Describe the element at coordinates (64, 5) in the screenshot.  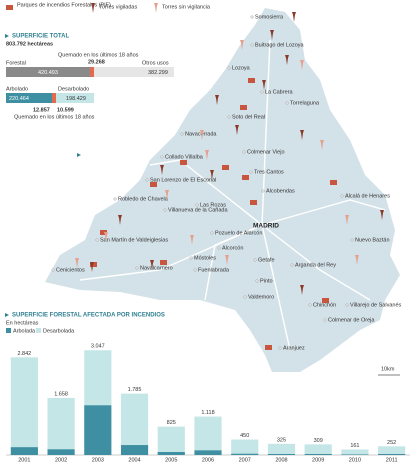
I see `legend-label: Parques de incendios Forestales (PIF)` at that location.